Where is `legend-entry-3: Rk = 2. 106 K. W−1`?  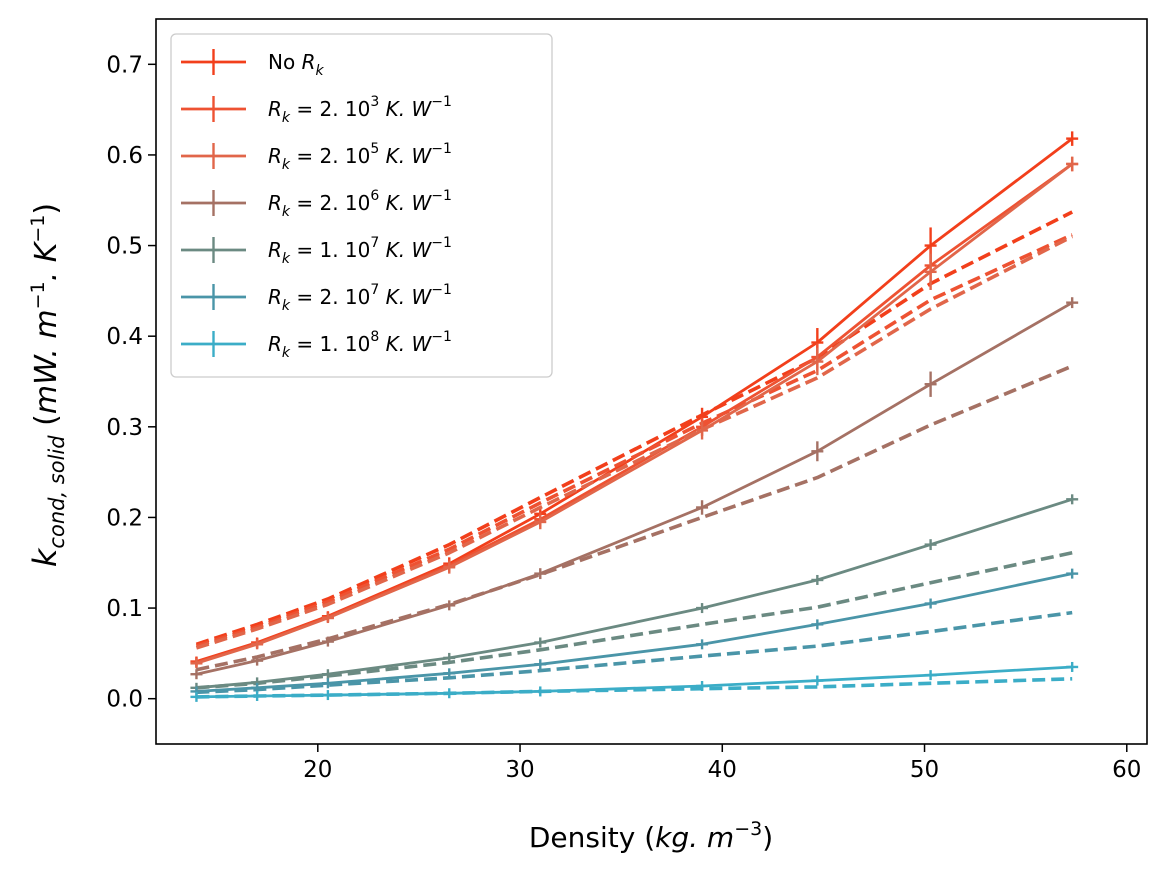
legend-entry-3: Rk = 2. 106 K. W−1 is located at coordinates (316, 204).